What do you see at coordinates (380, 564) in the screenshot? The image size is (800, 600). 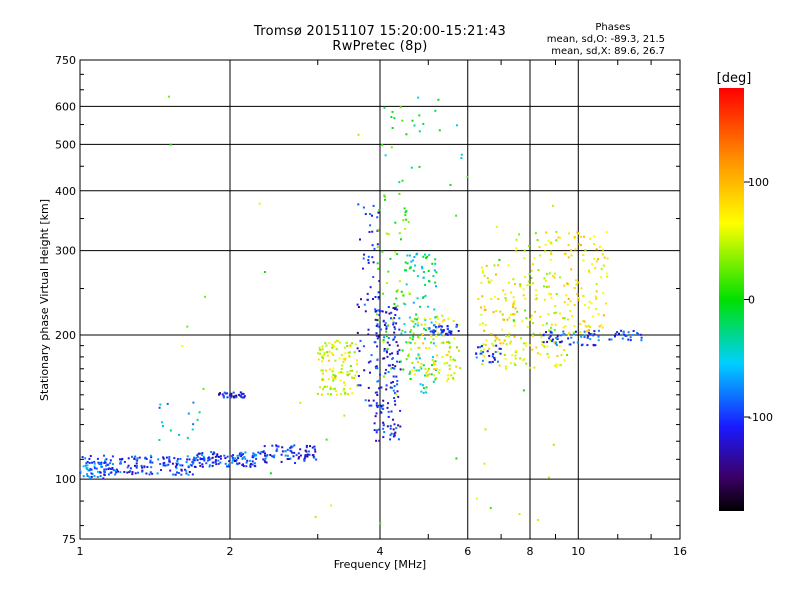 I see `x-axis-label: Frequency [MHz]` at bounding box center [380, 564].